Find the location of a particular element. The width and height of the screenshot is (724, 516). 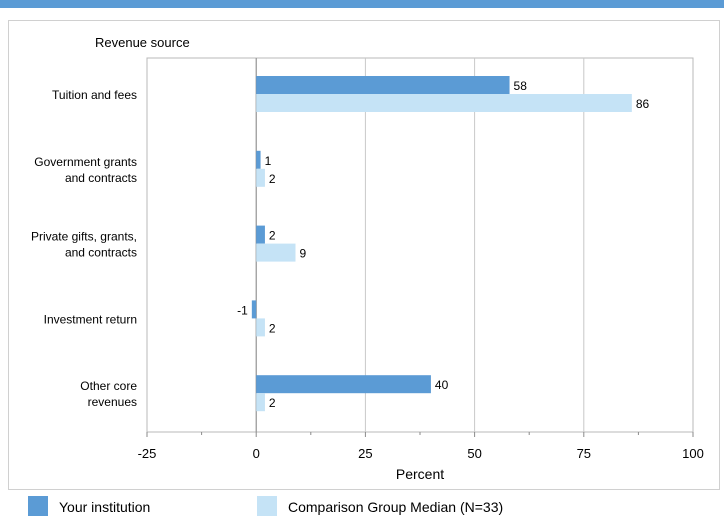

x-tick-label: 25 is located at coordinates (365, 453).